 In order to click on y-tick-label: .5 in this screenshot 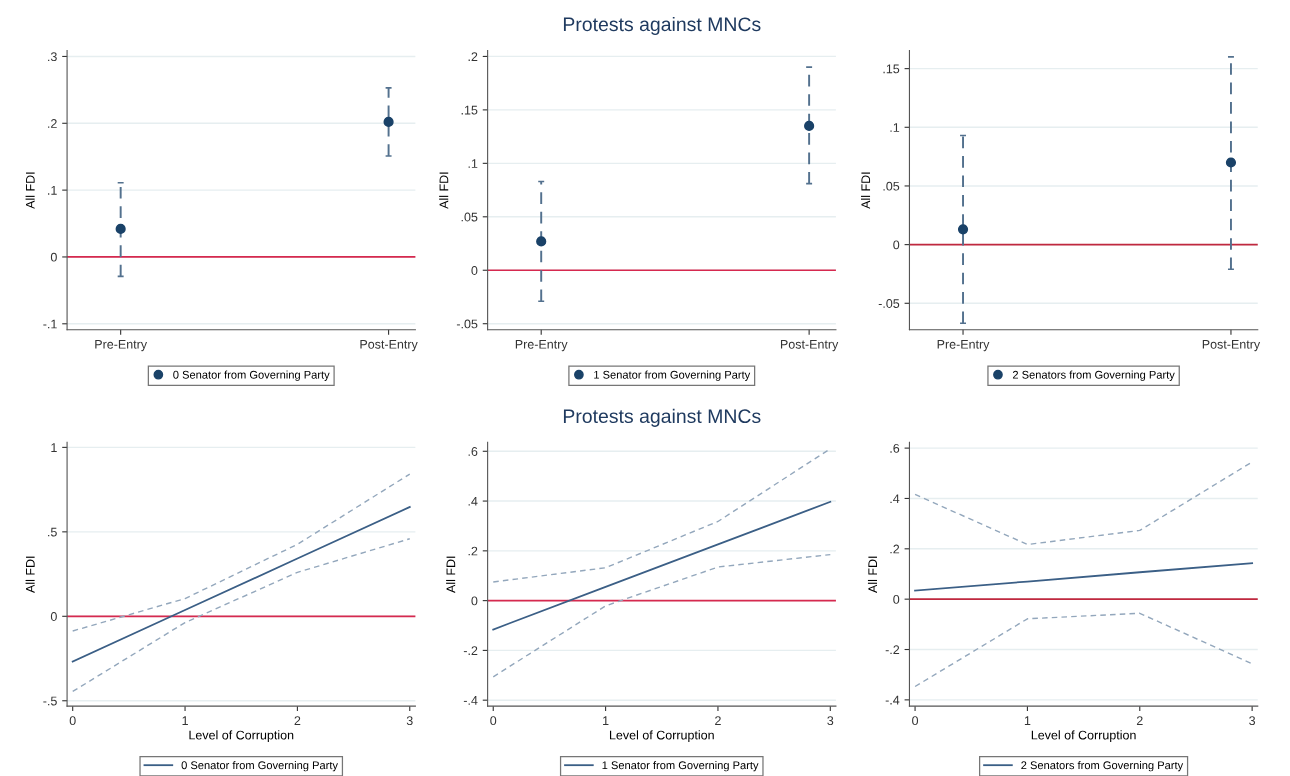, I will do `click(52, 532)`.